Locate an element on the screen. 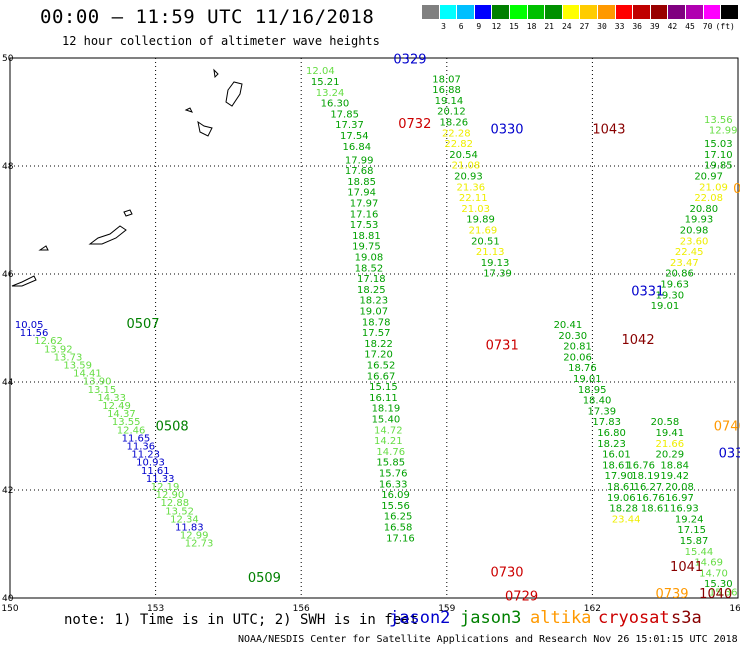 This screenshot has height=650, width=740. wave-height-value: 18.52 is located at coordinates (369, 268).